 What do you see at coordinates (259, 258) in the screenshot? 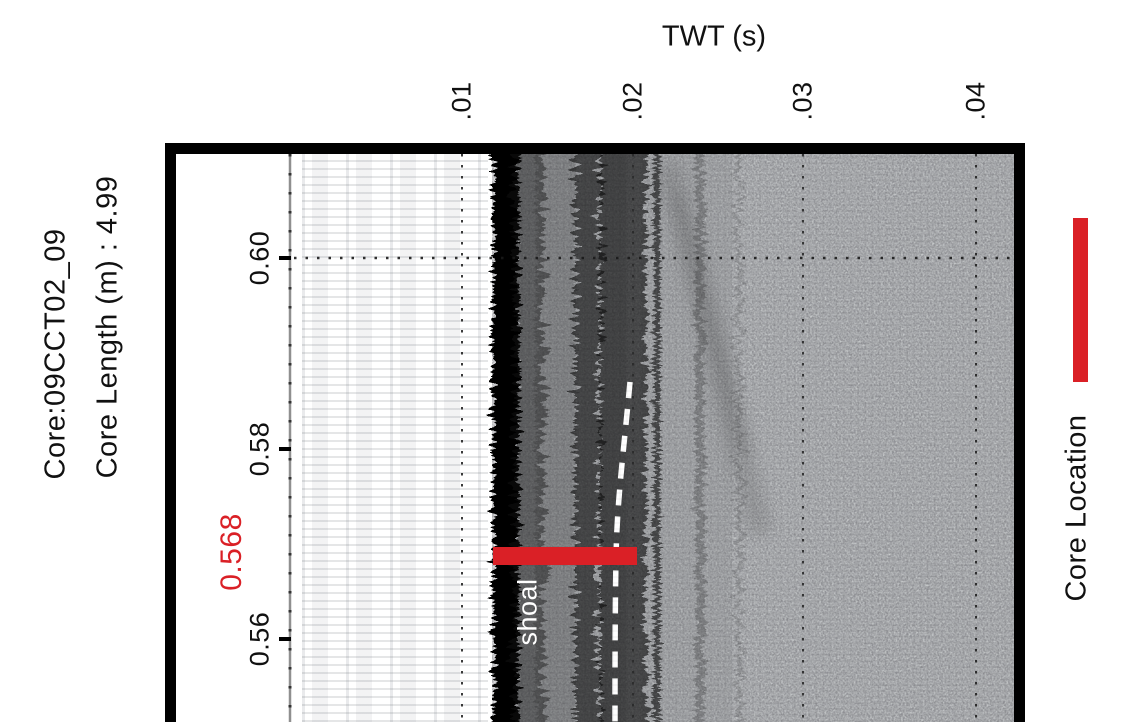
I see `position-tick-label-060: 0.60` at bounding box center [259, 258].